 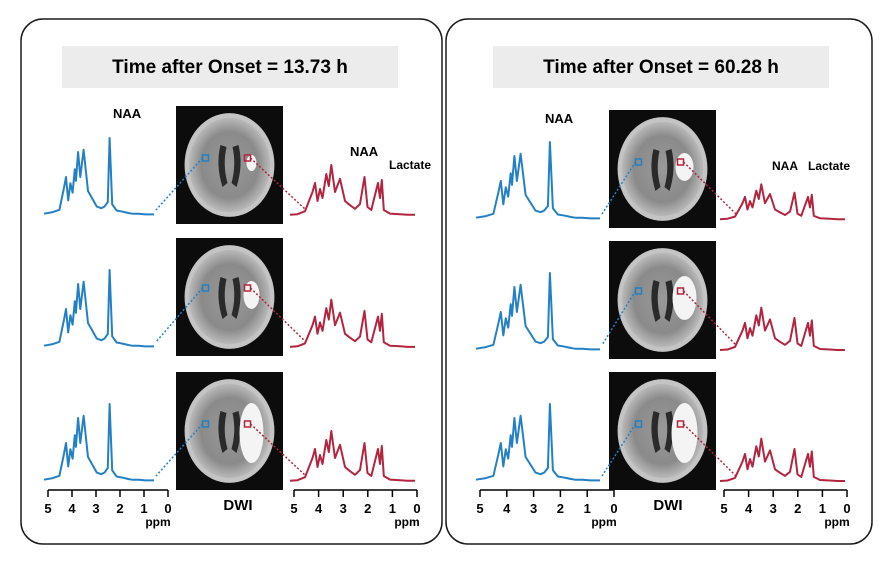 I want to click on panel-left-lesion-naa-label: NAA, so click(x=364, y=151).